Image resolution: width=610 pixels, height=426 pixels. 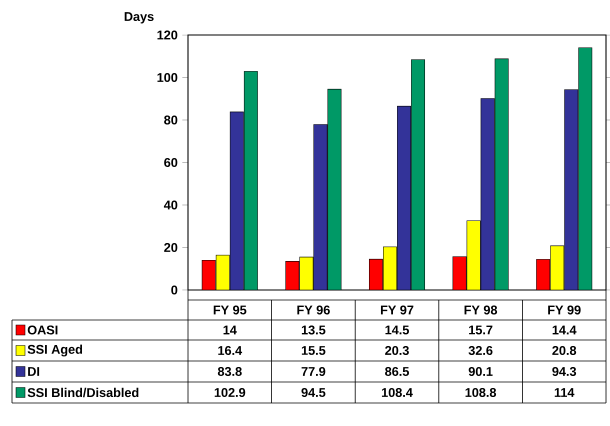 What do you see at coordinates (397, 371) in the screenshot?
I see `data-label: 86.5` at bounding box center [397, 371].